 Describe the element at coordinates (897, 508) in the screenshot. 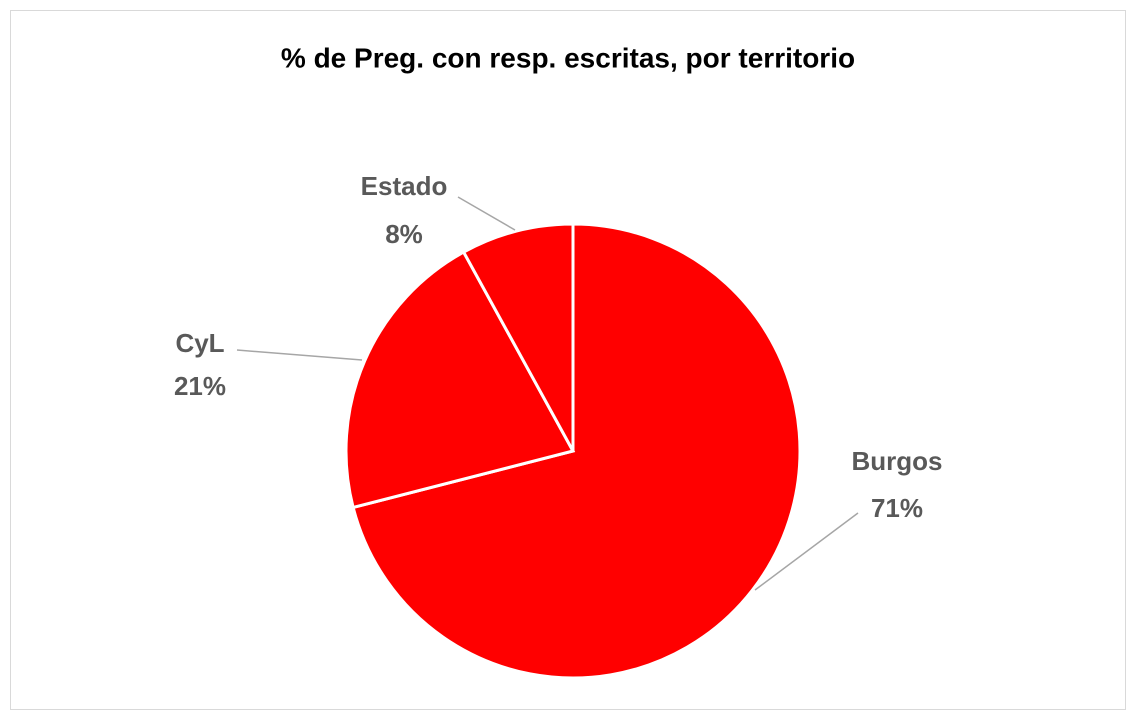

I see `slice-value-label: 71%` at that location.